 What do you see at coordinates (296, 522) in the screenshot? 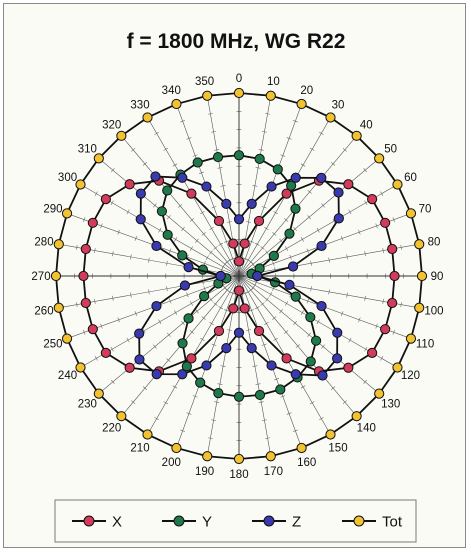
I see `legend-label: Z` at bounding box center [296, 522].